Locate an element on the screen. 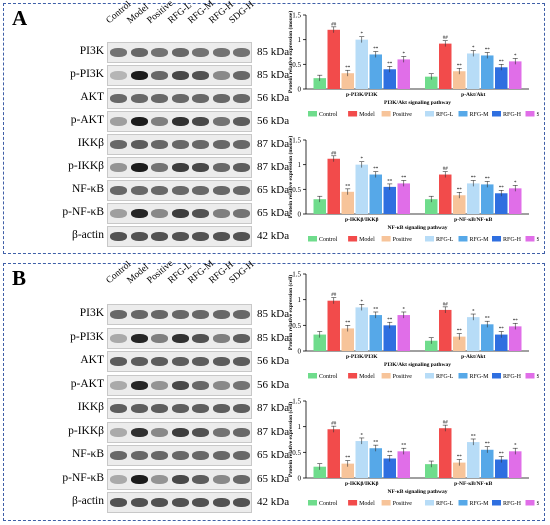 The image size is (550, 525). protein-label: p-NF-κB is located at coordinates (83, 477).